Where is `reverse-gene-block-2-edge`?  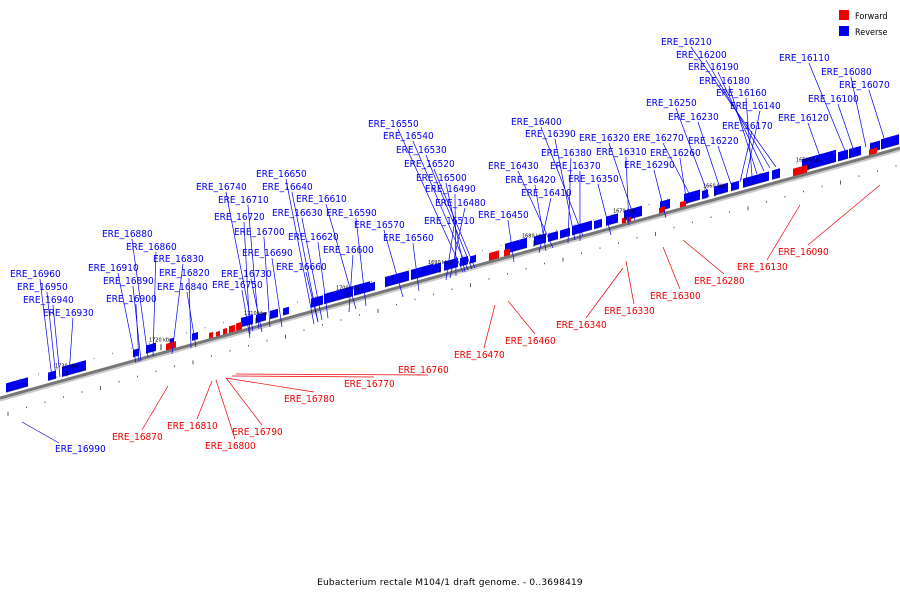
reverse-gene-block-2-edge is located at coordinates (74, 373).